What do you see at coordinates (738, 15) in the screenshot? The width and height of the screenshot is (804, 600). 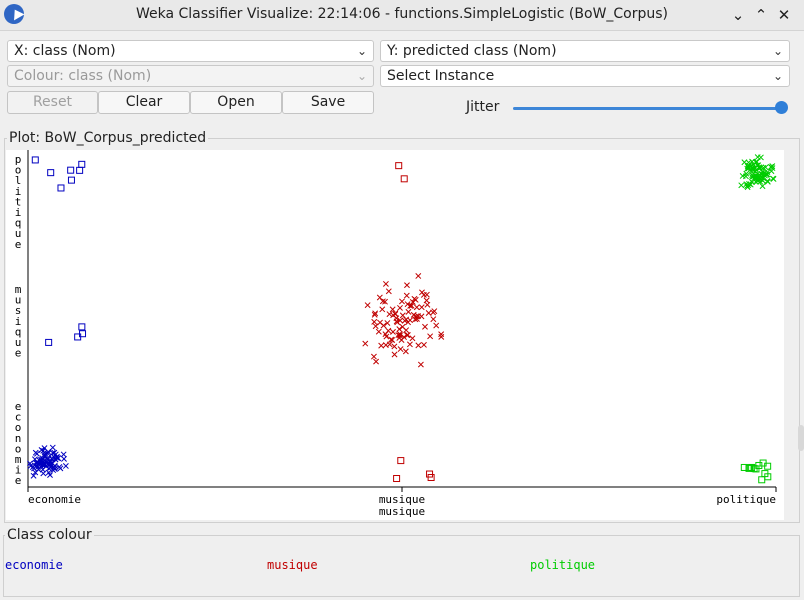 I see `minimize-icon: ⌄` at bounding box center [738, 15].